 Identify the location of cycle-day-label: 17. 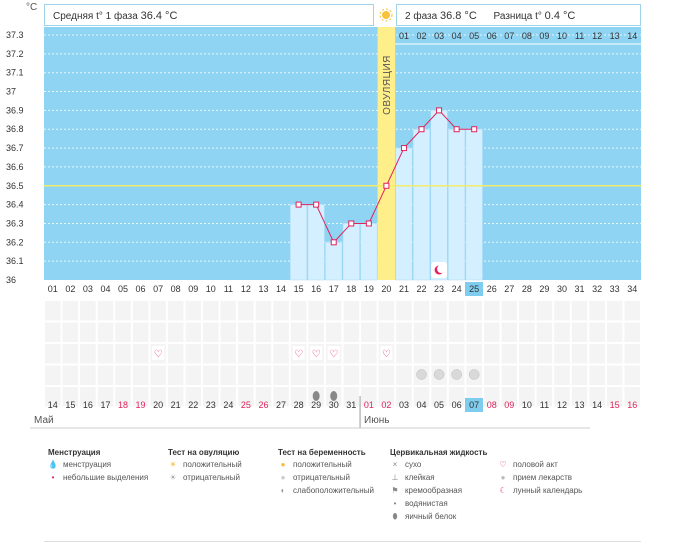
(333, 289).